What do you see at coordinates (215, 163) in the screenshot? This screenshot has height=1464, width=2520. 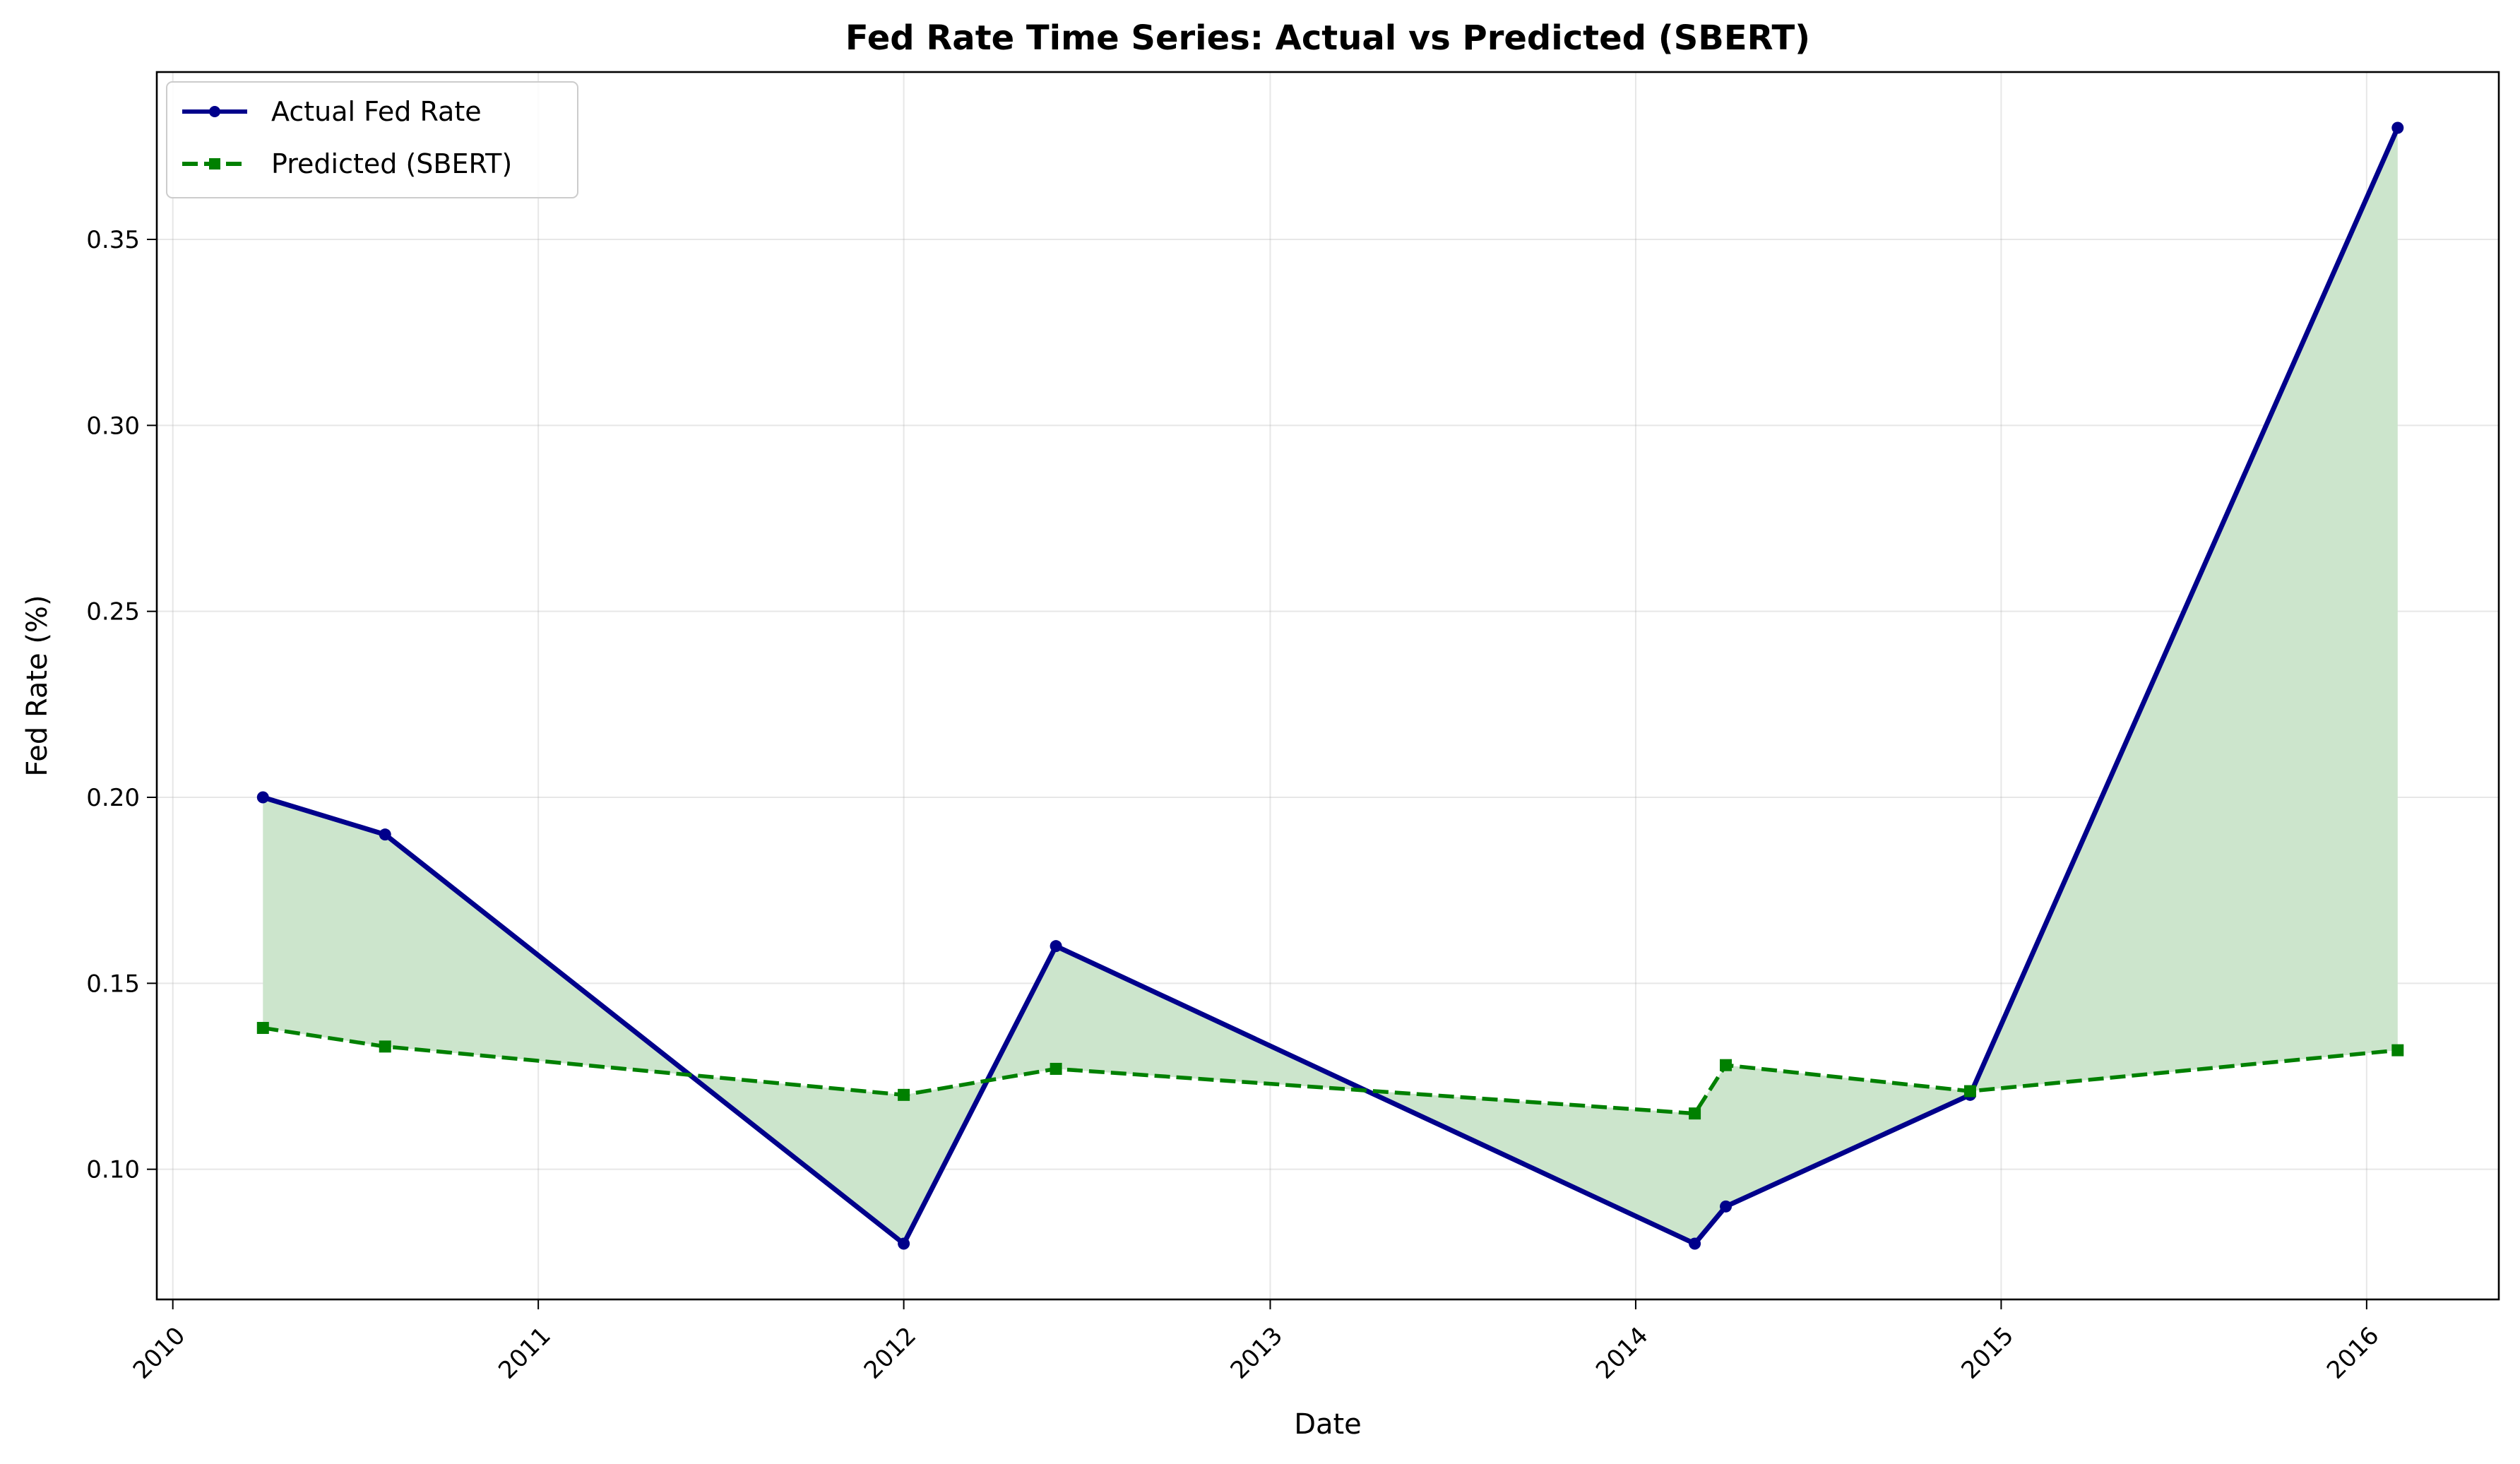 I see `legend-marker-predicted` at bounding box center [215, 163].